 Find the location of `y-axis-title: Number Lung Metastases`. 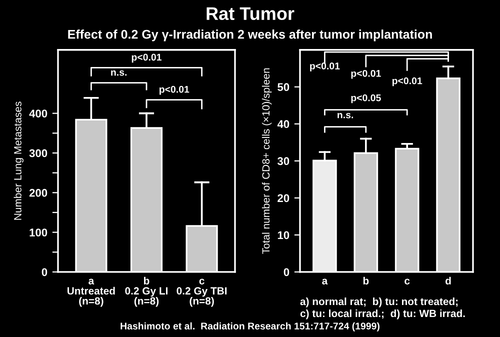

y-axis-title: Number Lung Metastases is located at coordinates (19, 161).